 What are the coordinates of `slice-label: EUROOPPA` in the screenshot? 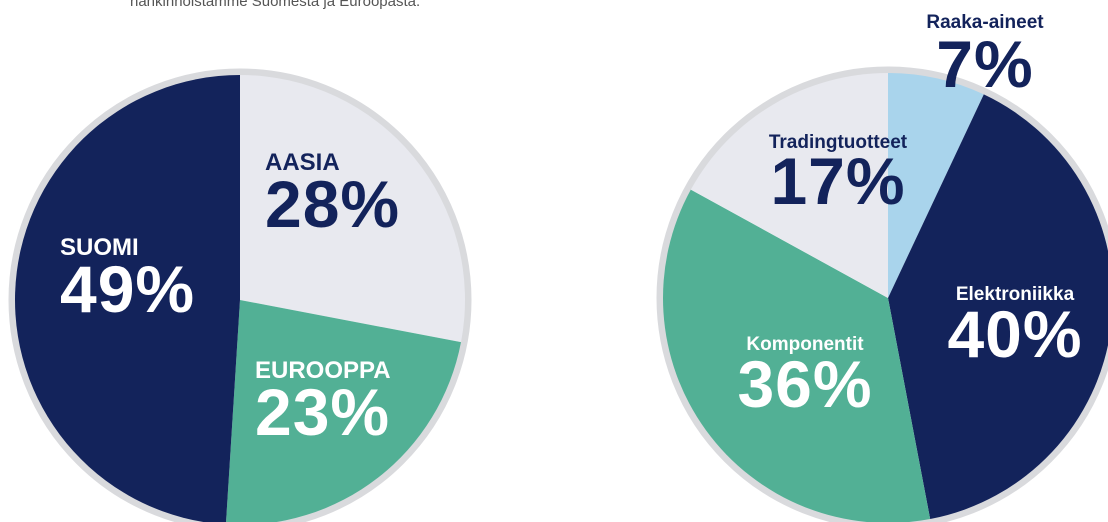 It's located at (323, 370).